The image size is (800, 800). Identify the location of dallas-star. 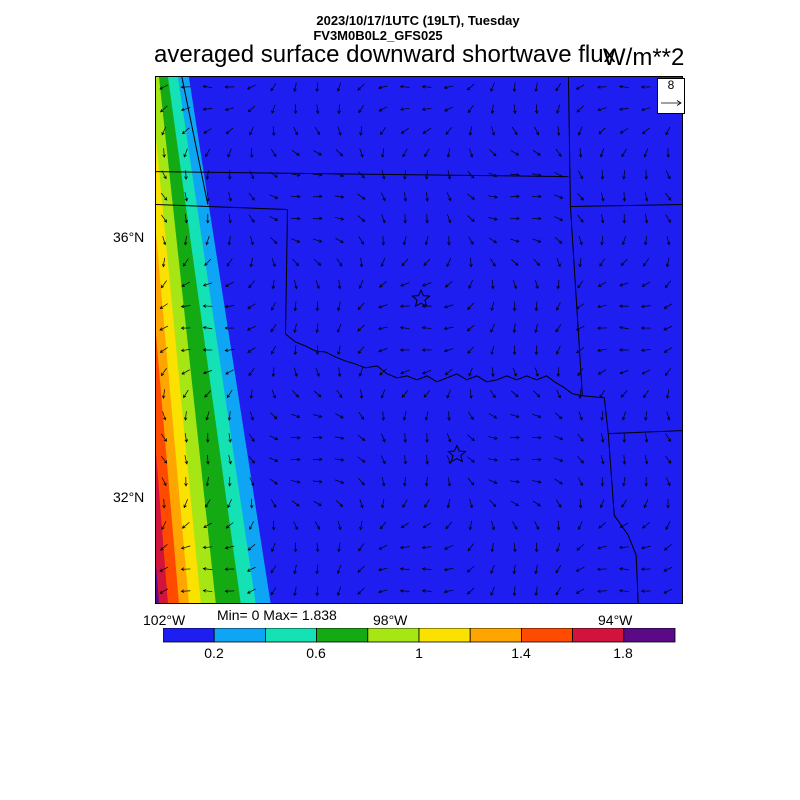
(457, 453).